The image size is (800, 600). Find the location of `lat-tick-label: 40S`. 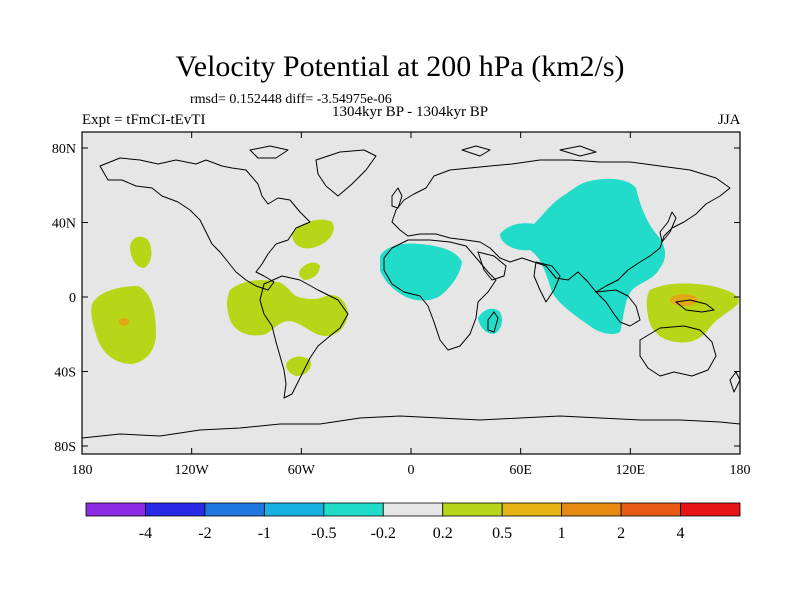

lat-tick-label: 40S is located at coordinates (65, 373).